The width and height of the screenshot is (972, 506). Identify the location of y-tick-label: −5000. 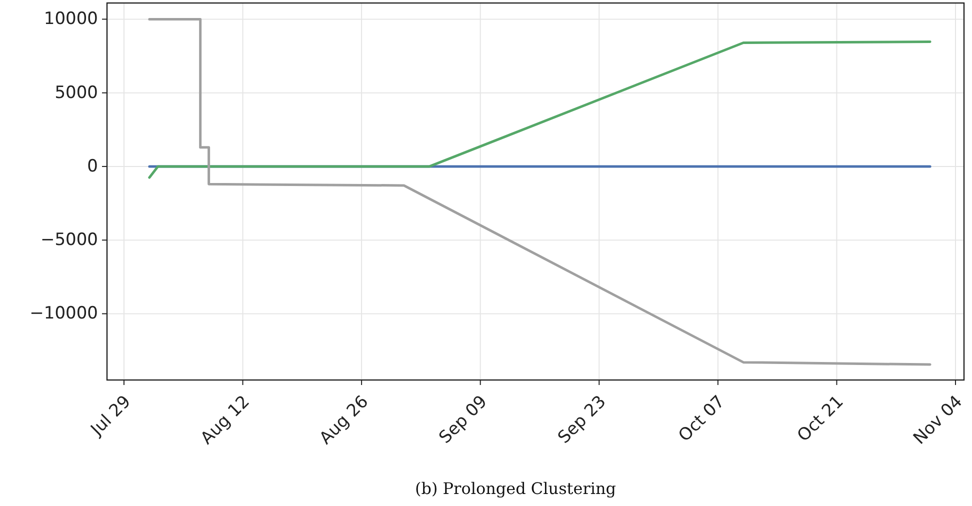
(69, 240).